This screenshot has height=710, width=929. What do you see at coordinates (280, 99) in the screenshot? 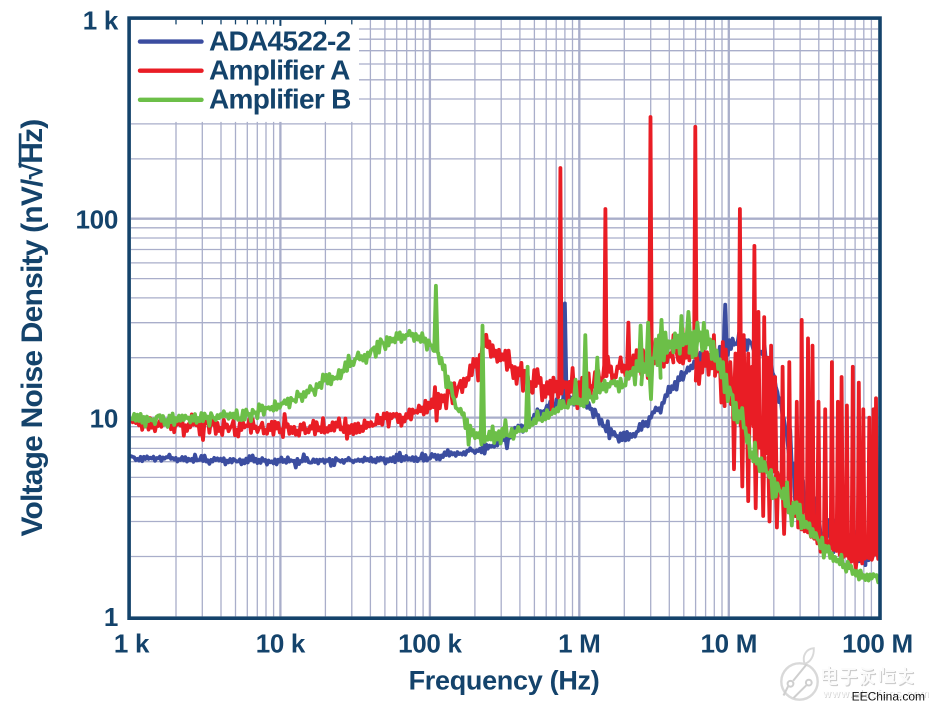
I see `svg-text: Amplifier B` at bounding box center [280, 99].